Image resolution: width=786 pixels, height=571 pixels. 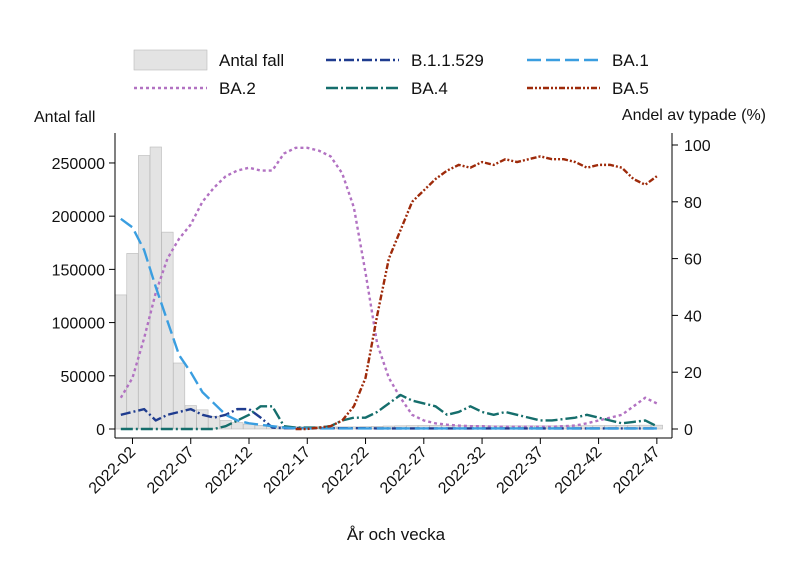 What do you see at coordinates (78, 217) in the screenshot?
I see `left-tick-label: 200000` at bounding box center [78, 217].